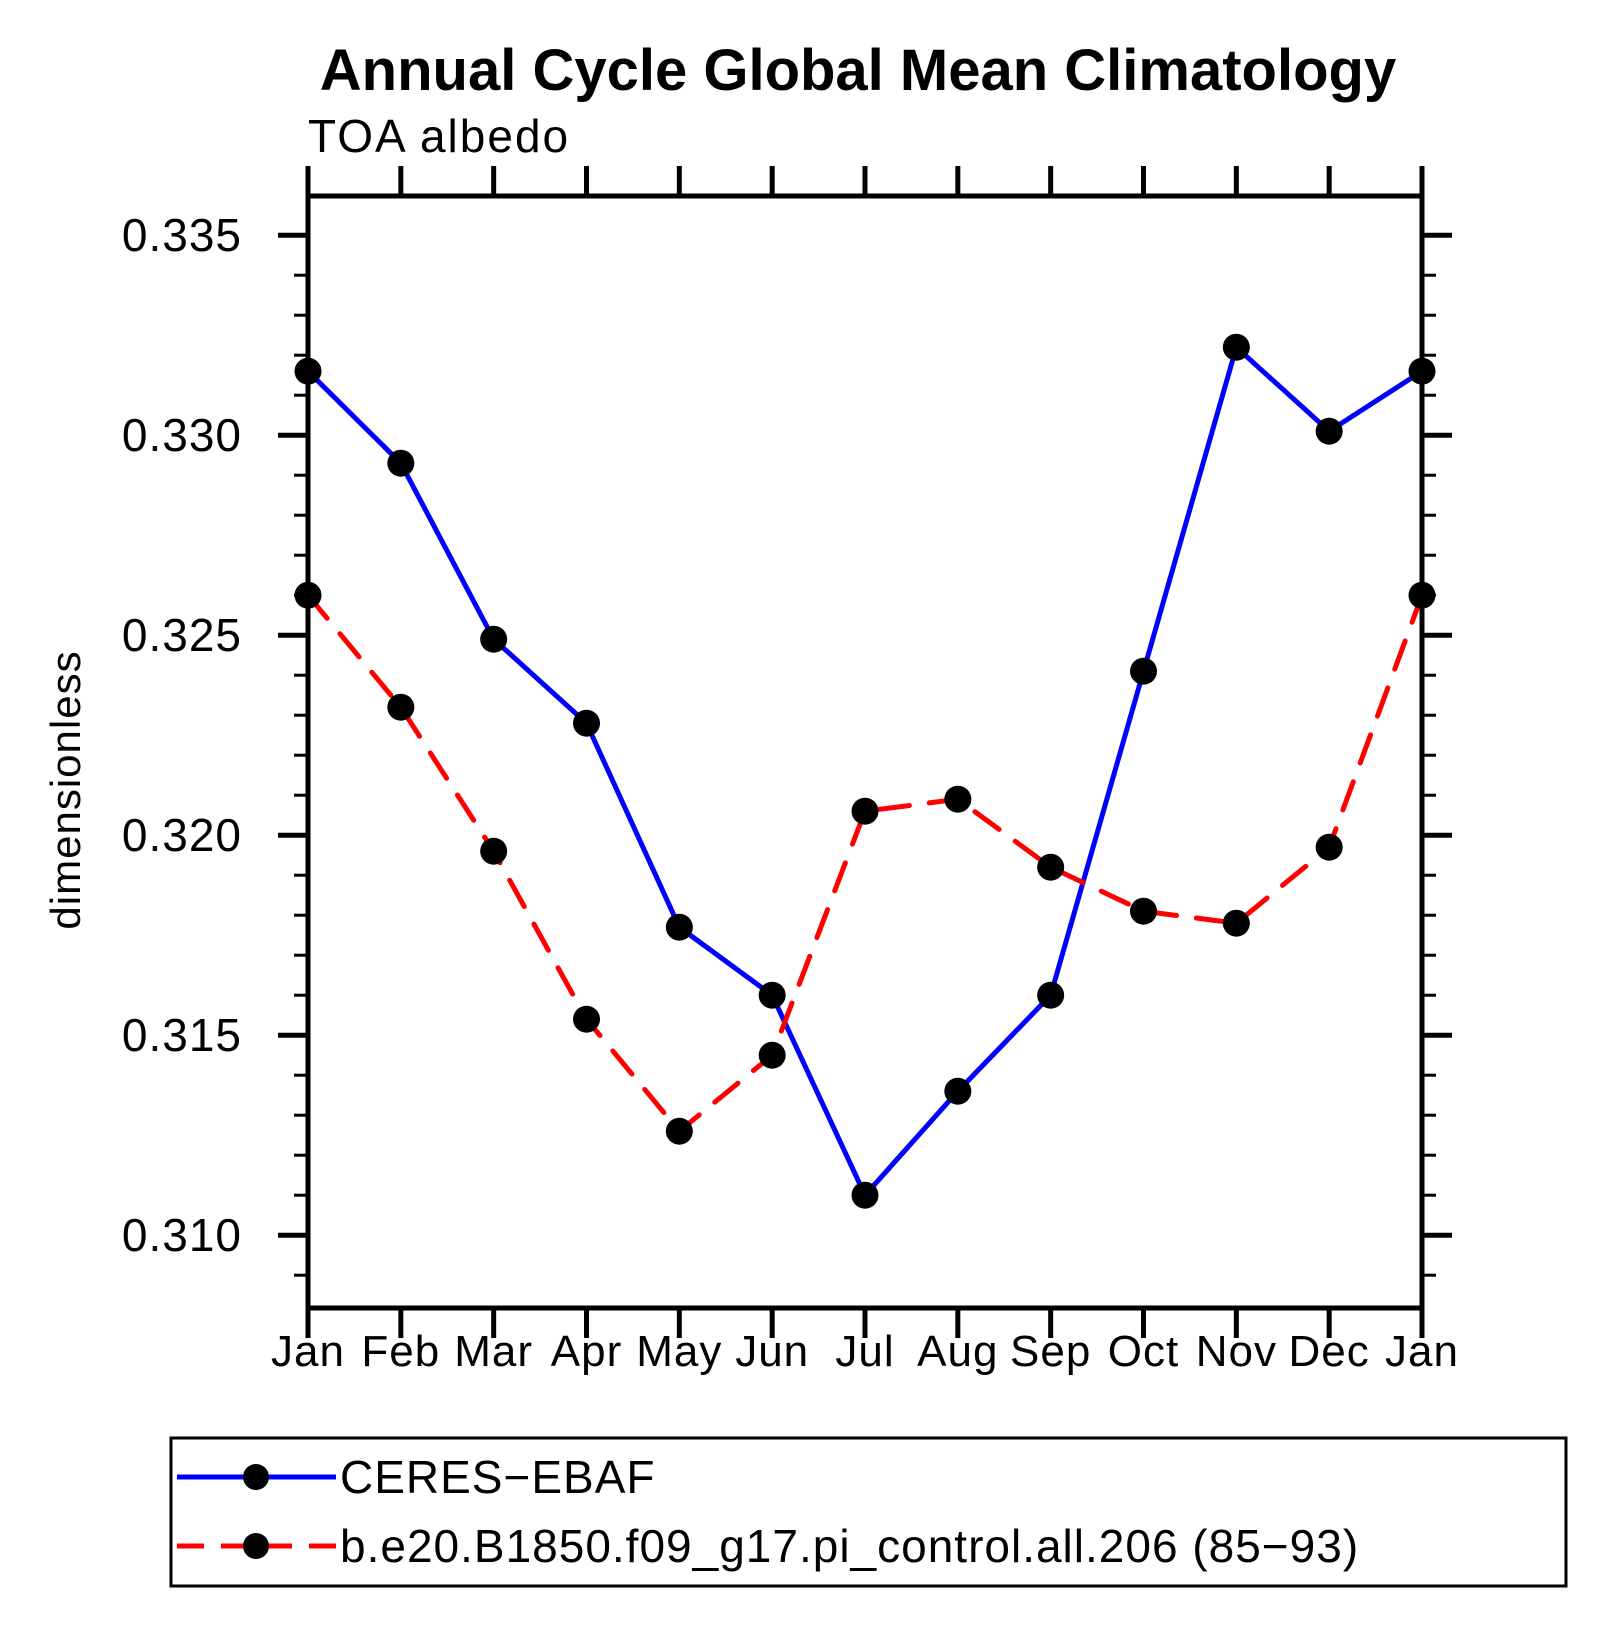  Describe the element at coordinates (182, 235) in the screenshot. I see `y-tick-label: 0.335` at that location.